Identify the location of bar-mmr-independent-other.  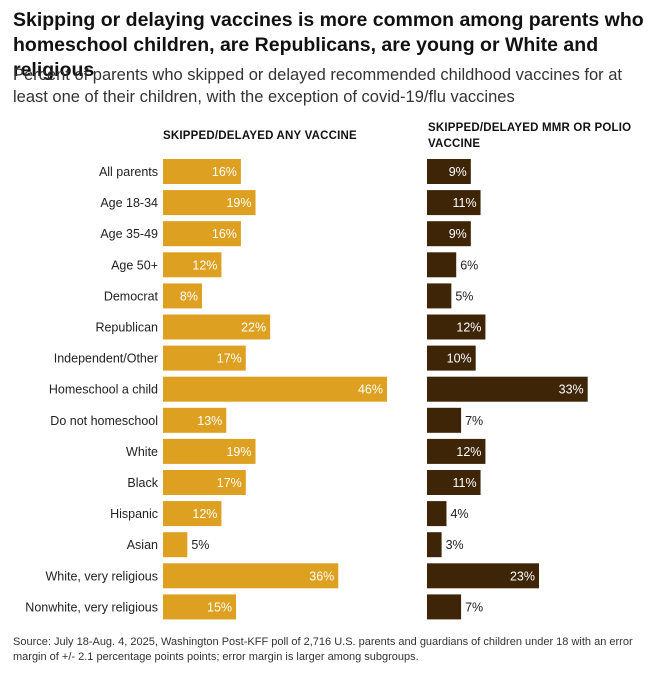
(451, 358).